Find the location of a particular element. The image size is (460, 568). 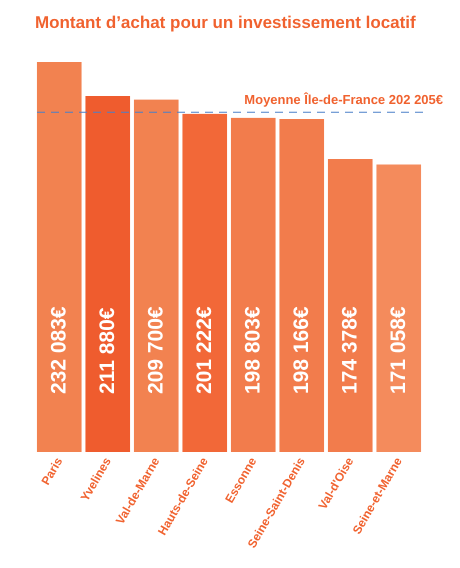

data-label: 198 803€ is located at coordinates (252, 350).